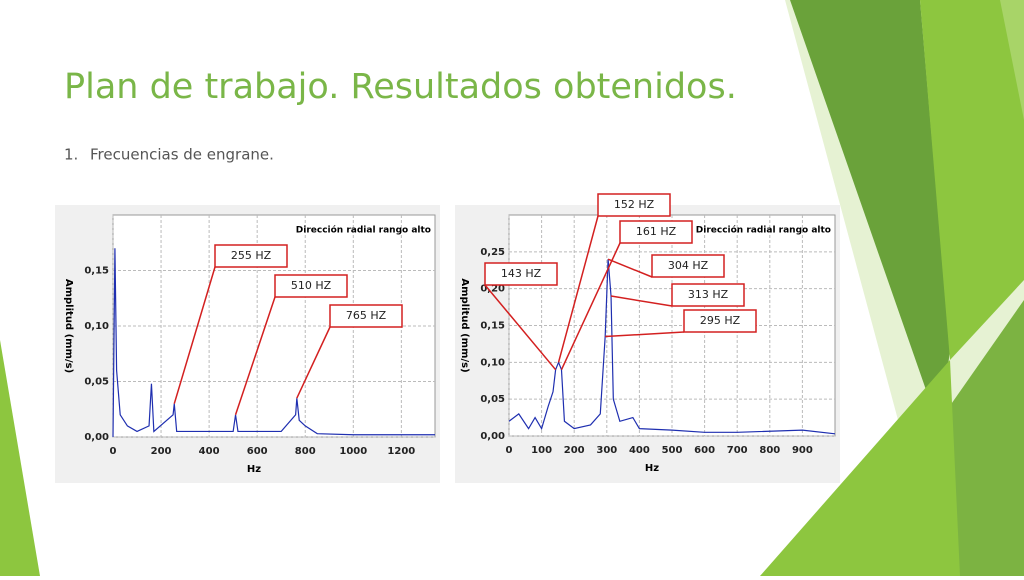 This screenshot has width=1024, height=580. Describe the element at coordinates (400, 87) in the screenshot. I see `slide-title: Plan de trabajo. Resultados obtenidos.` at that location.